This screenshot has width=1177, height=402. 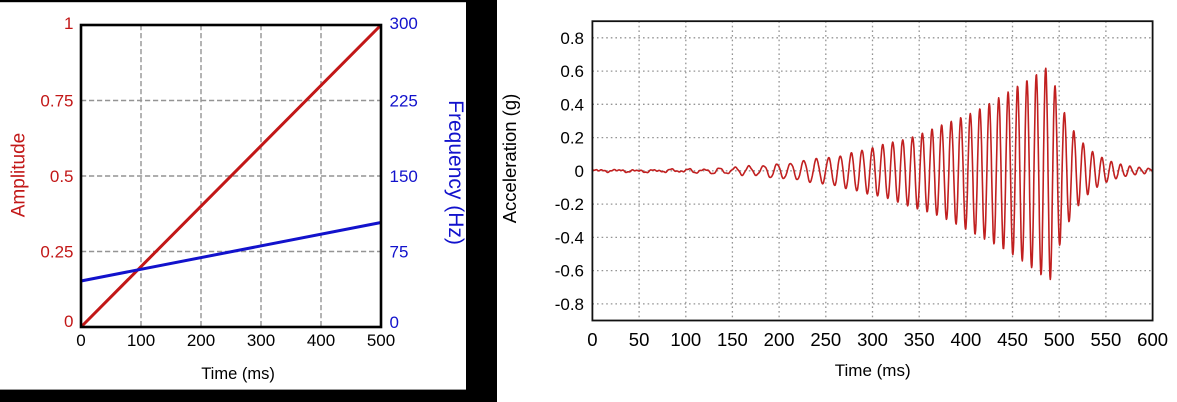 What do you see at coordinates (569, 304) in the screenshot?
I see `svg-text: -0.8` at bounding box center [569, 304].